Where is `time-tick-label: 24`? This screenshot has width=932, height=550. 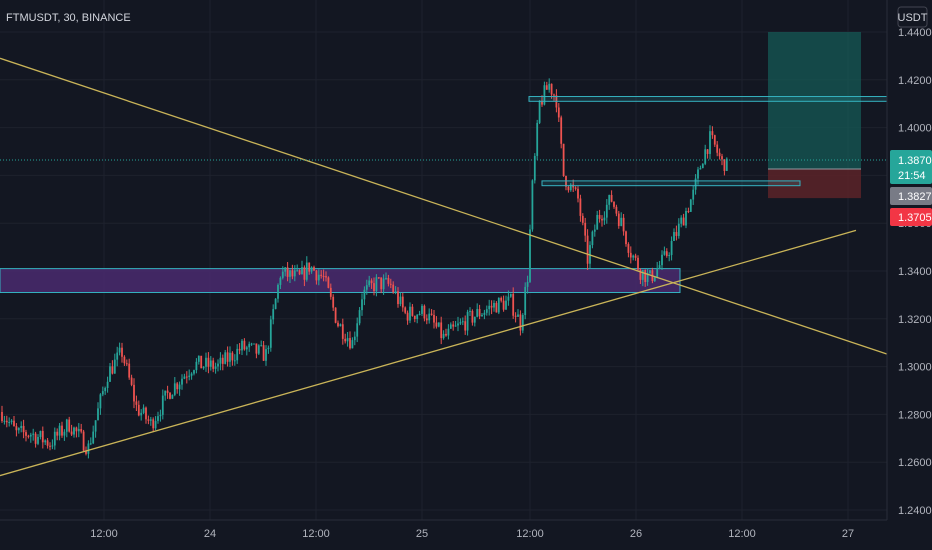
time-tick-label: 24 is located at coordinates (210, 534).